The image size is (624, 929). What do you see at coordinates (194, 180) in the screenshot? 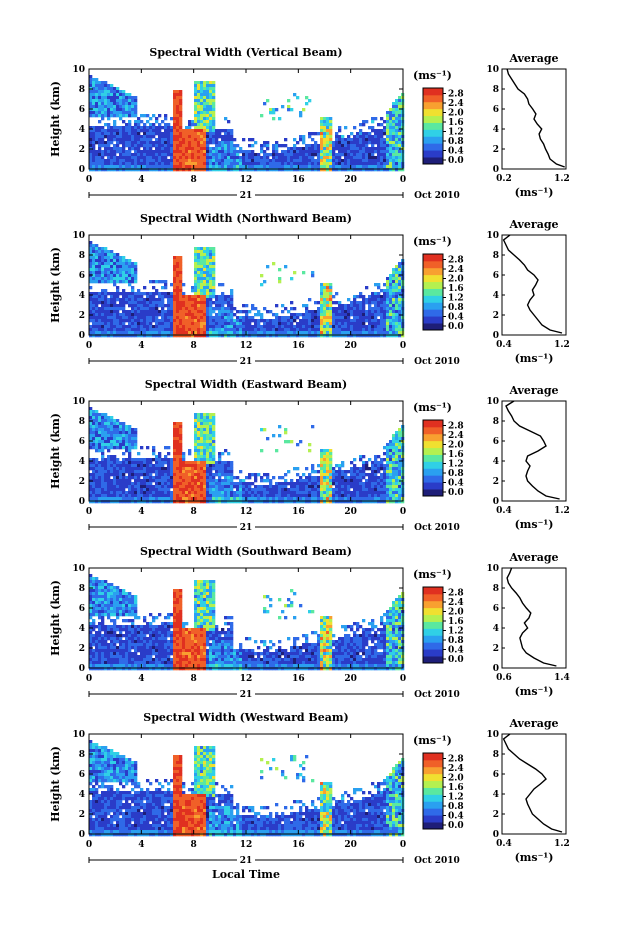
I see `x-tick-label: 8` at bounding box center [194, 180].